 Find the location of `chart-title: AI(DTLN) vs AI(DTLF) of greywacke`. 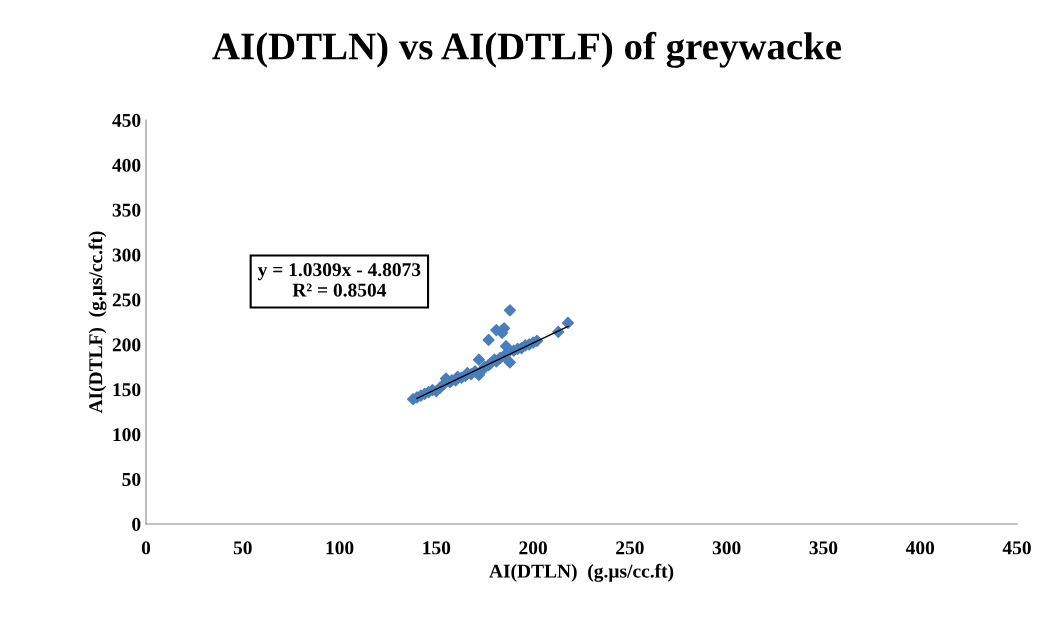

chart-title: AI(DTLN) vs AI(DTLF) of greywacke is located at coordinates (527, 49).